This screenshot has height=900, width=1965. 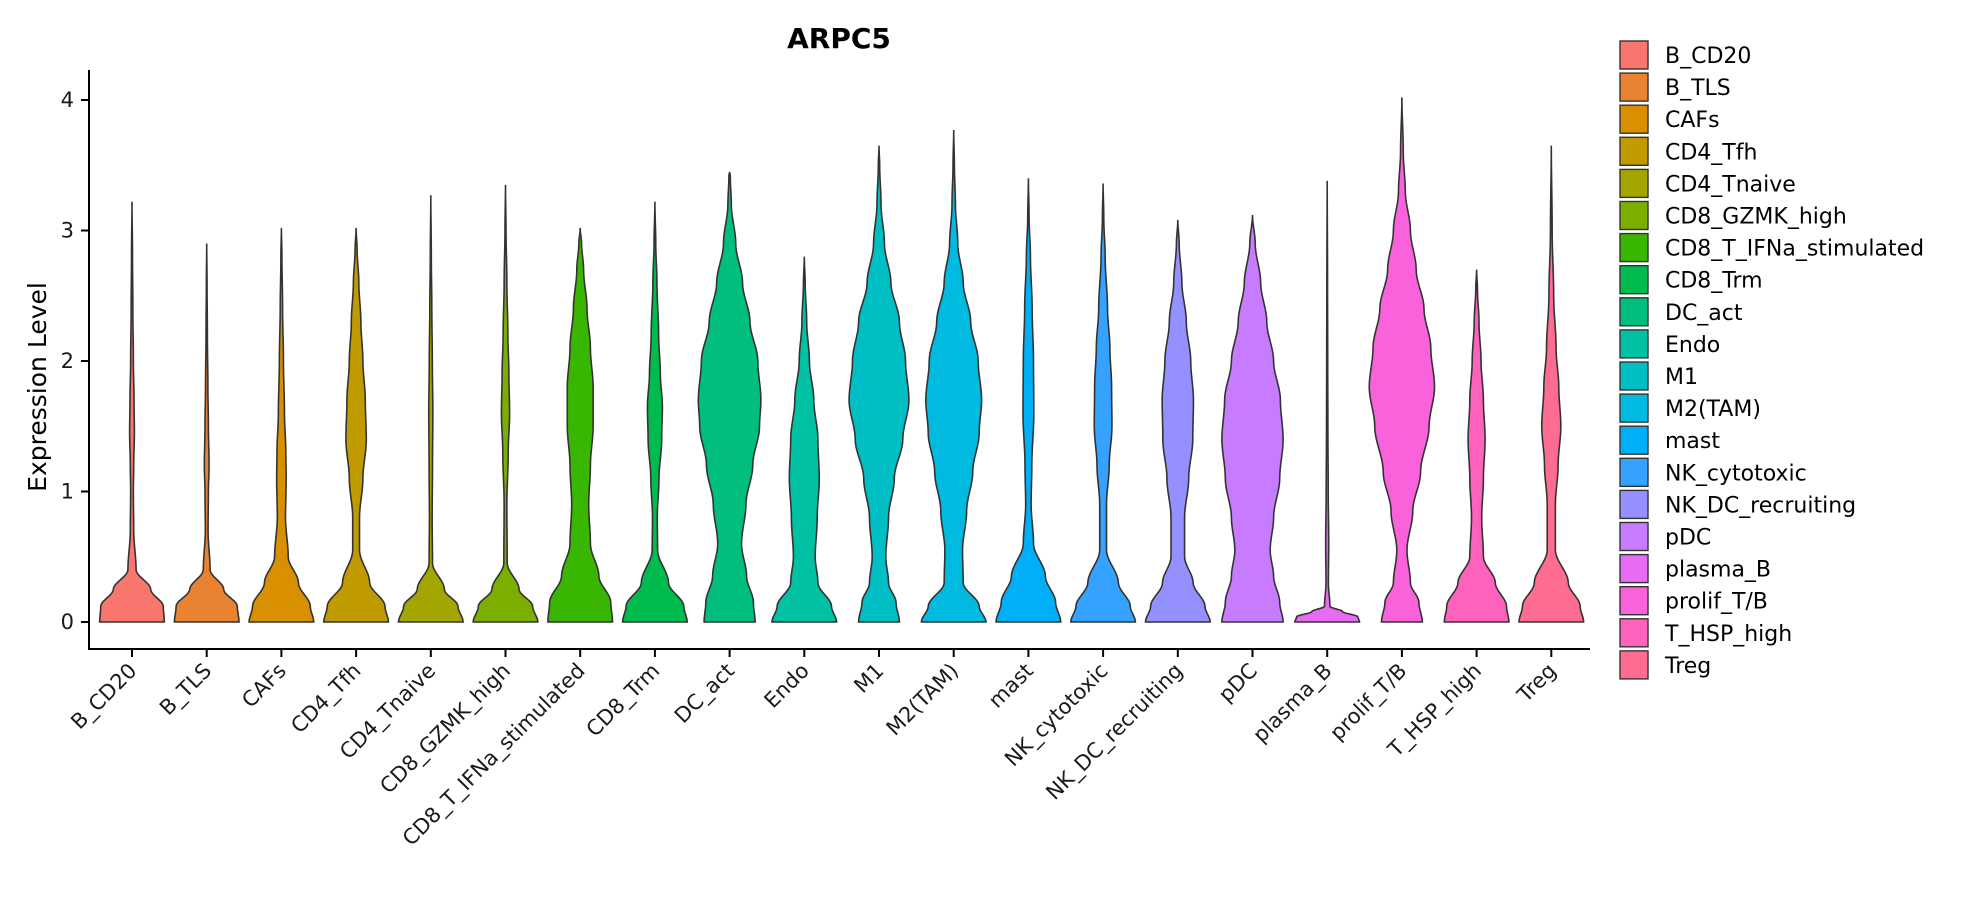 What do you see at coordinates (624, 701) in the screenshot?
I see `x-tick-label: CD8_Trm` at bounding box center [624, 701].